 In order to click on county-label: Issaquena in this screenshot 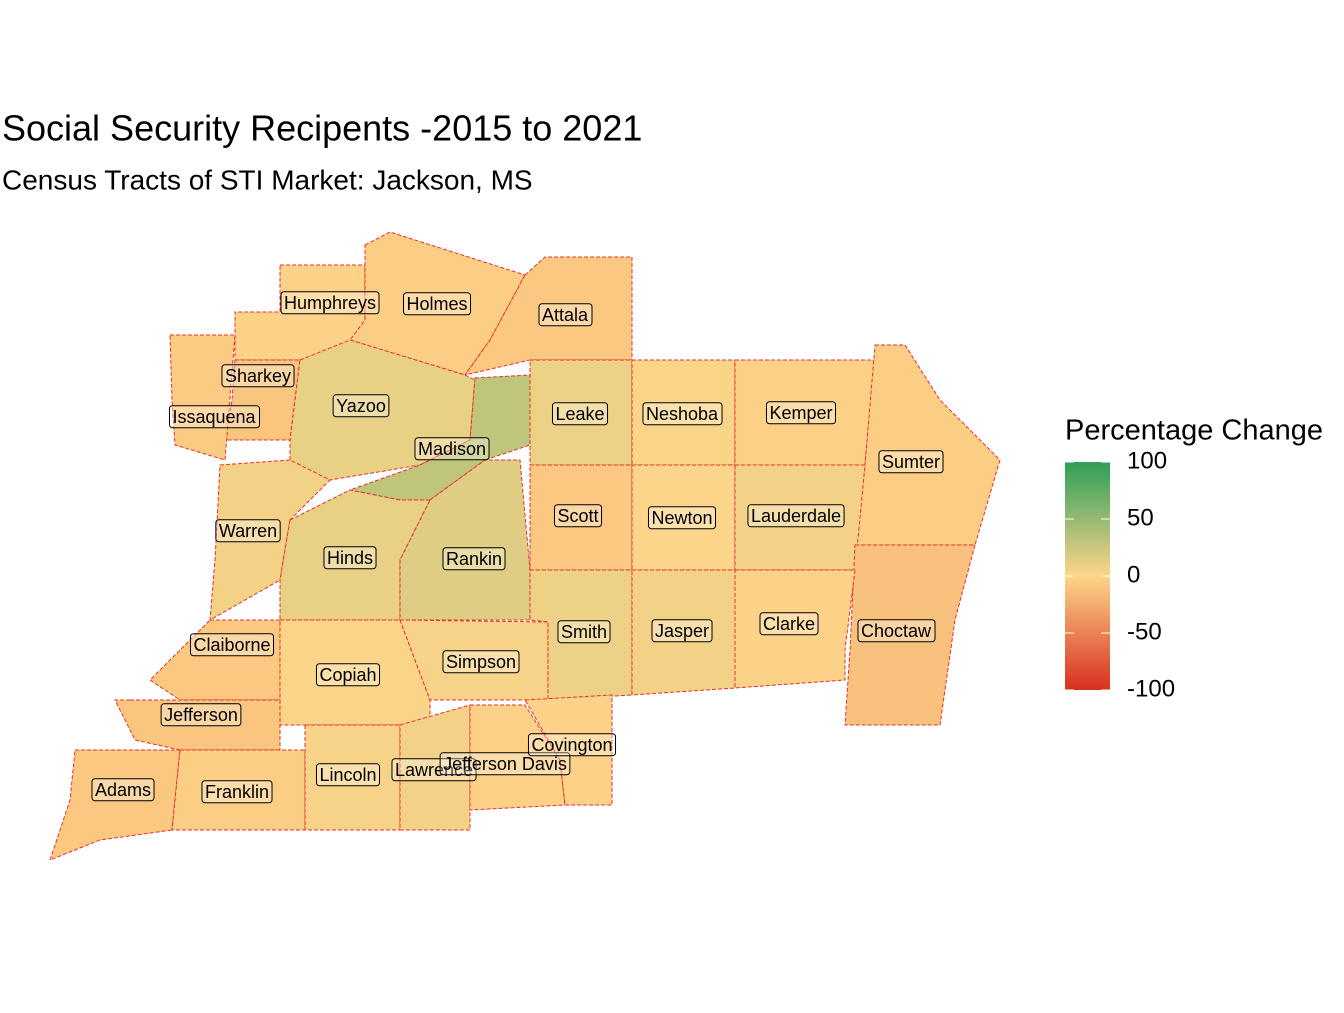, I will do `click(214, 417)`.